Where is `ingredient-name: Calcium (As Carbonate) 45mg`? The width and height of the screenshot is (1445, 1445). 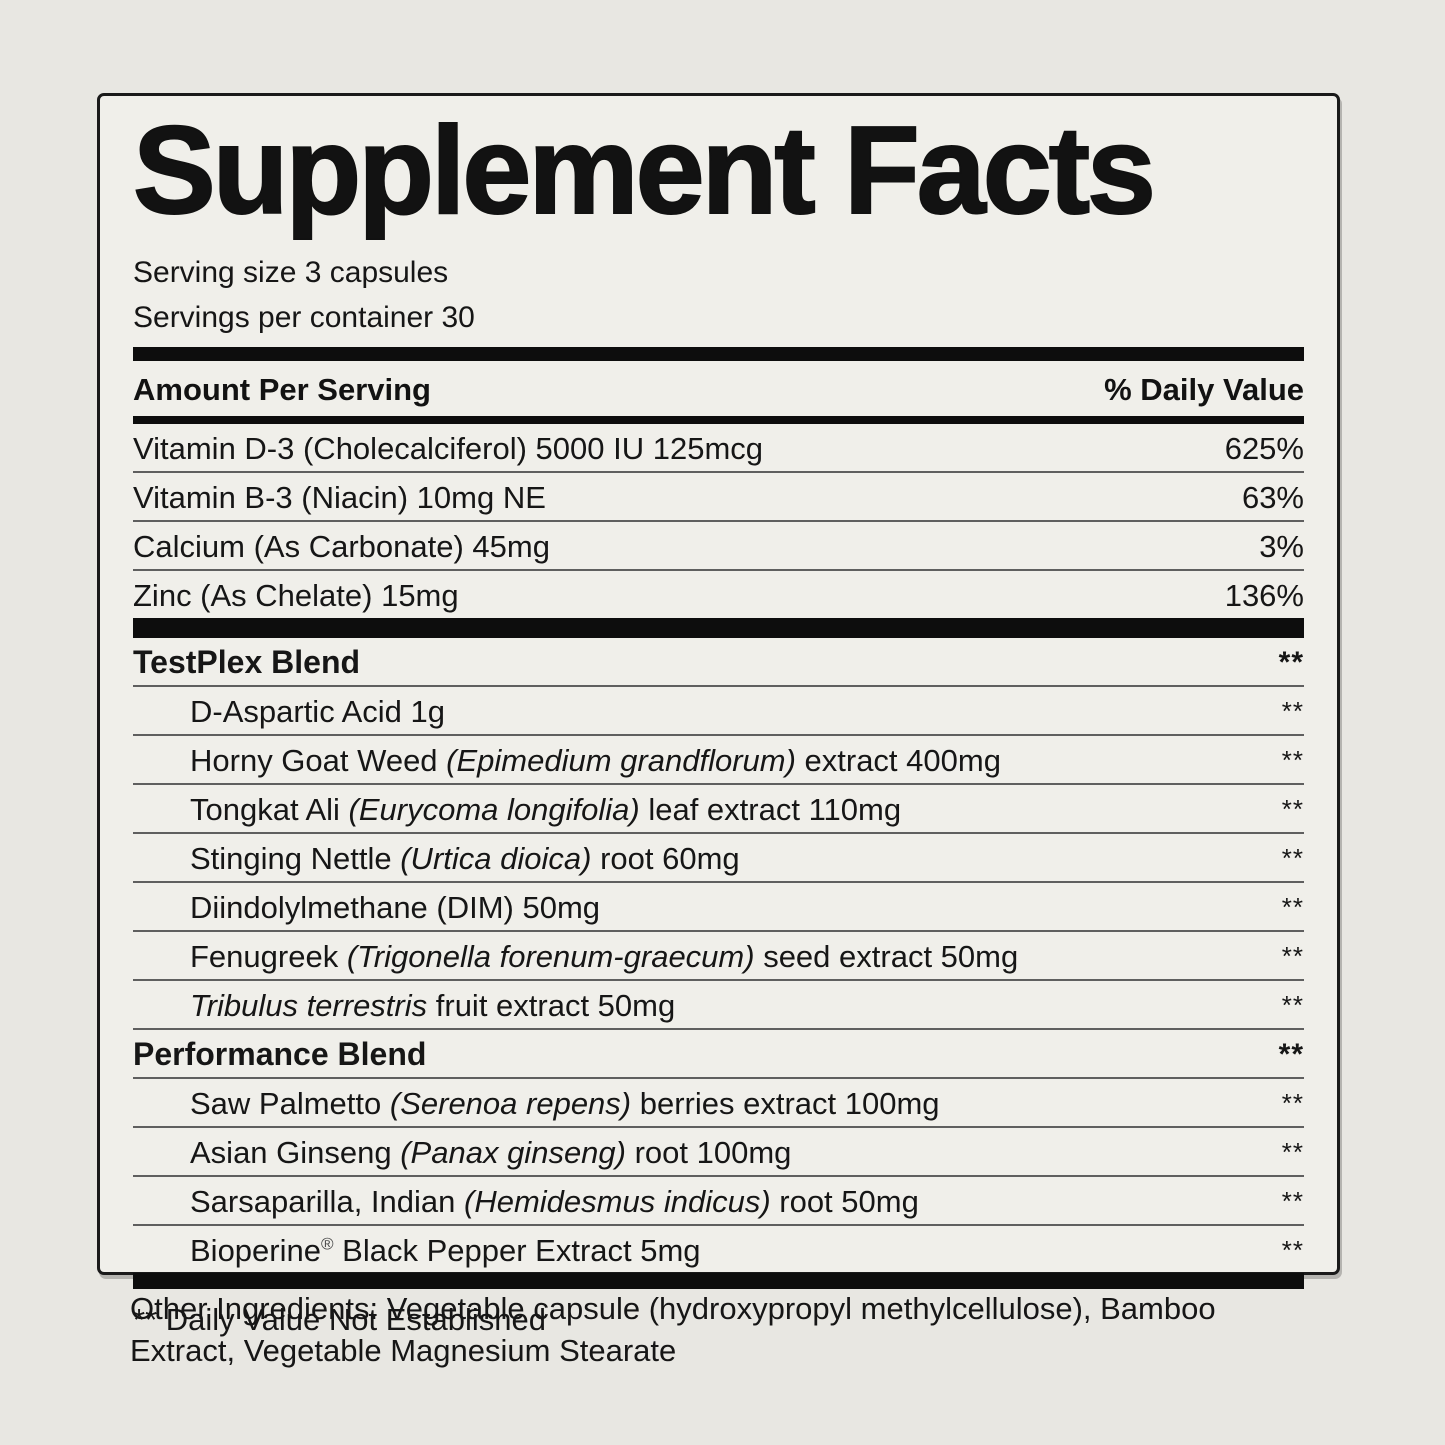
ingredient-name: Calcium (As Carbonate) 45mg is located at coordinates (341, 547).